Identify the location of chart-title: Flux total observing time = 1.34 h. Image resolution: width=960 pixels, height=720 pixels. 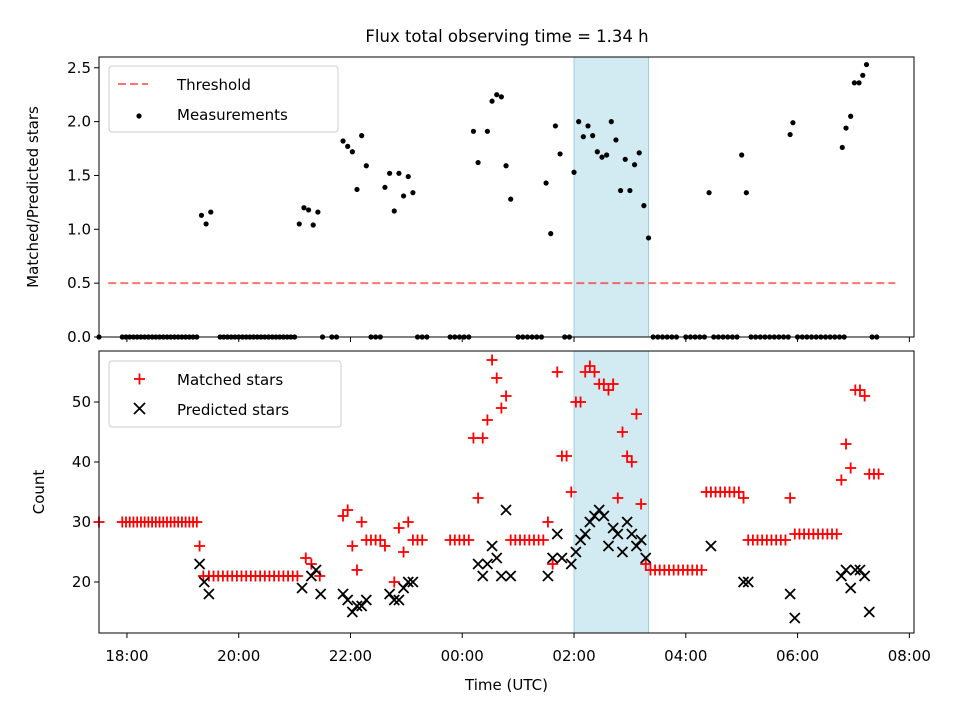
(506, 36).